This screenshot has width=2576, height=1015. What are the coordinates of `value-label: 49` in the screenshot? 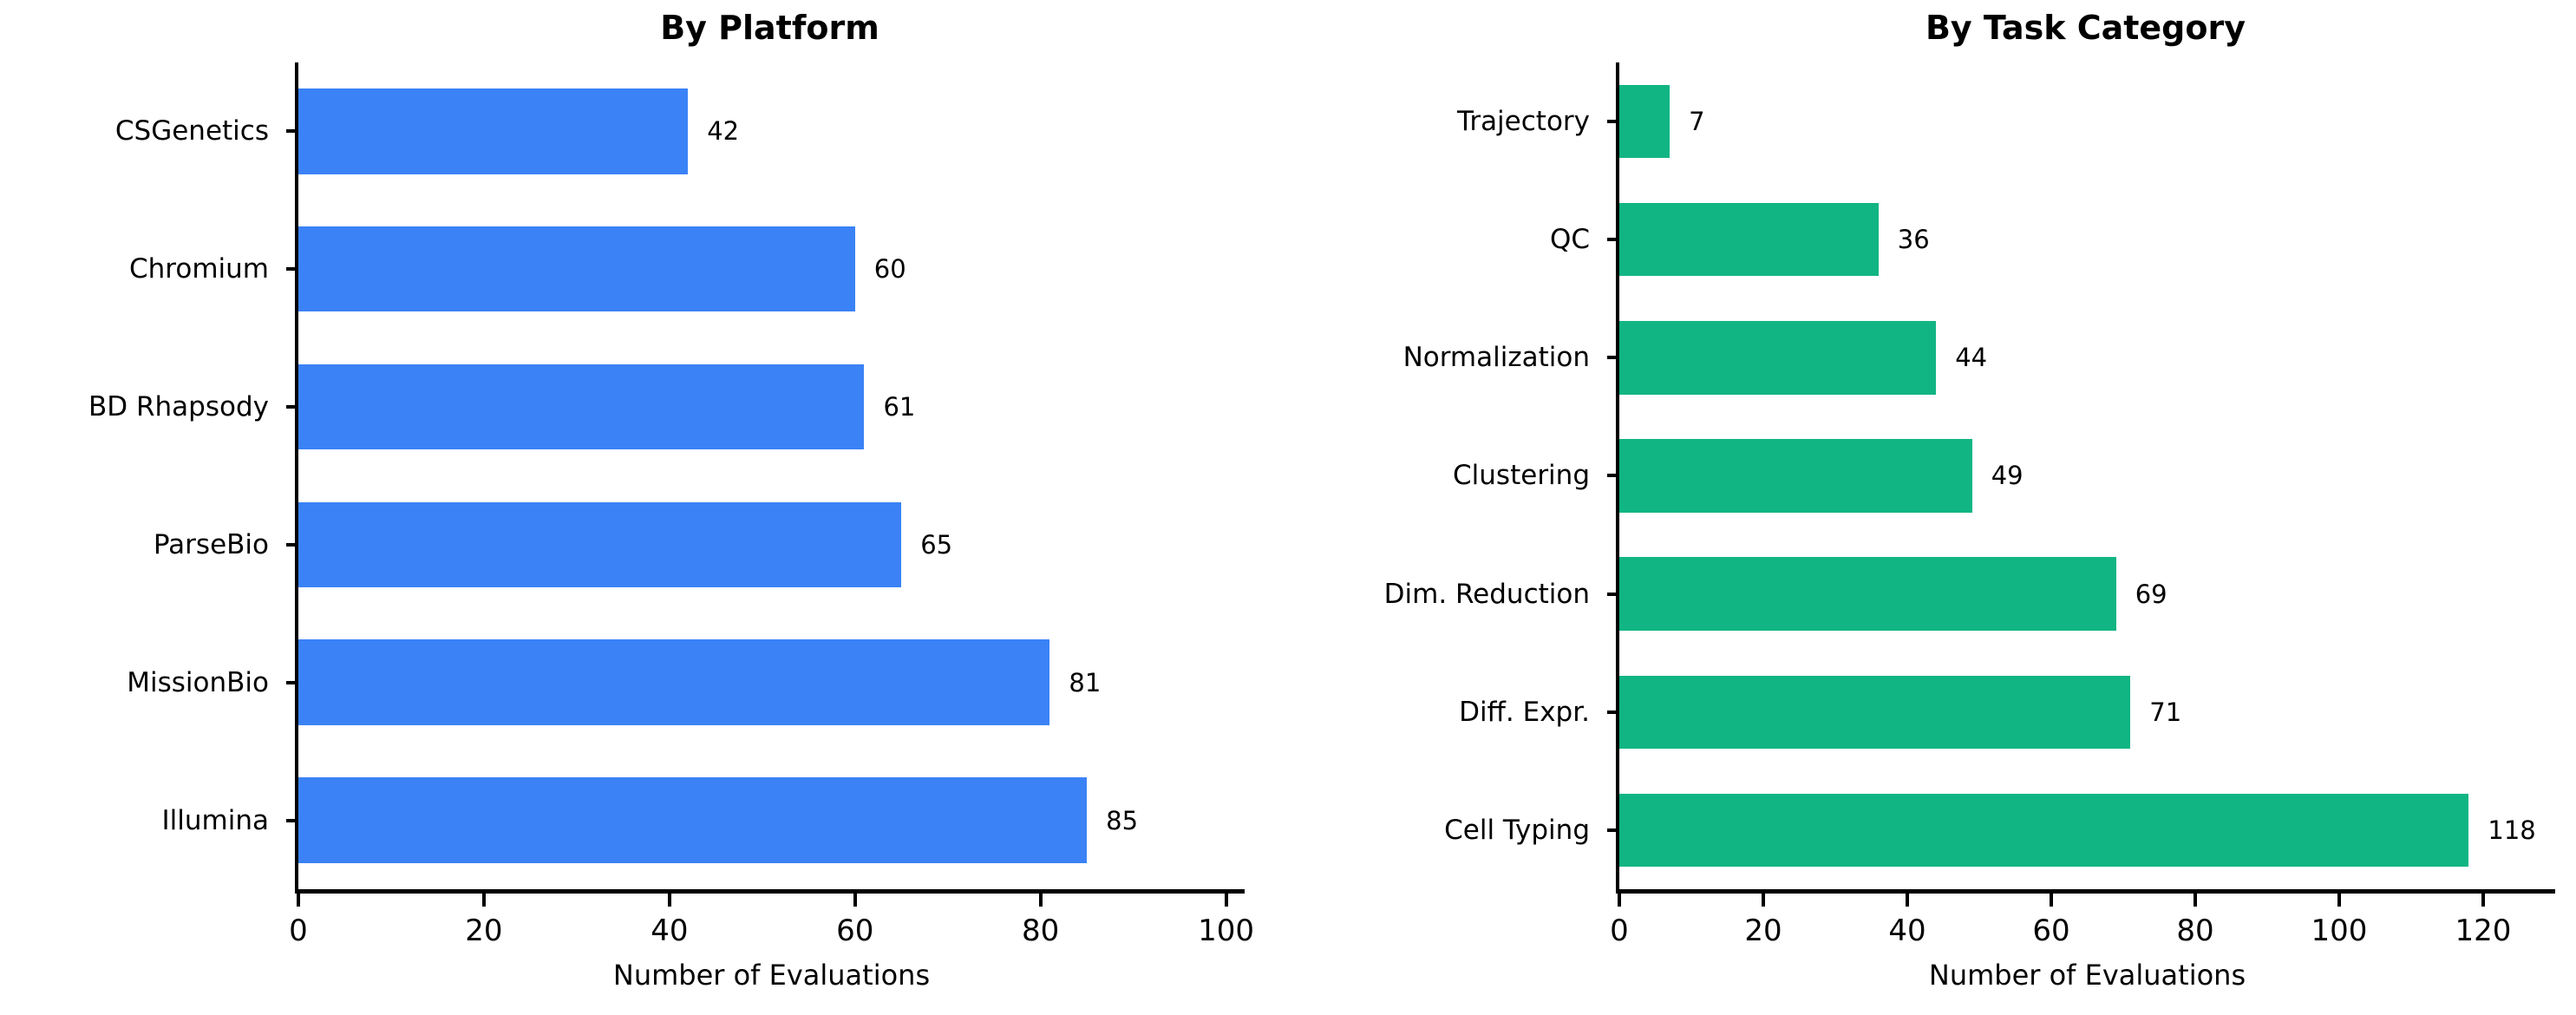 It's located at (2007, 476).